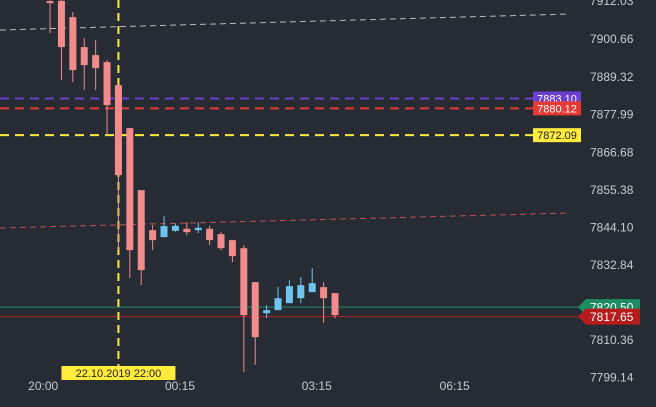 The height and width of the screenshot is (407, 656). Describe the element at coordinates (612, 340) in the screenshot. I see `y-tick-label: 7810.36` at that location.